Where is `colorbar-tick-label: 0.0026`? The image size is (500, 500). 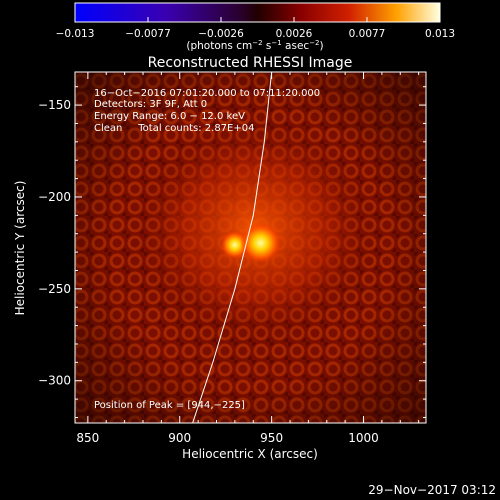
colorbar-tick-label: 0.0026 is located at coordinates (294, 34).